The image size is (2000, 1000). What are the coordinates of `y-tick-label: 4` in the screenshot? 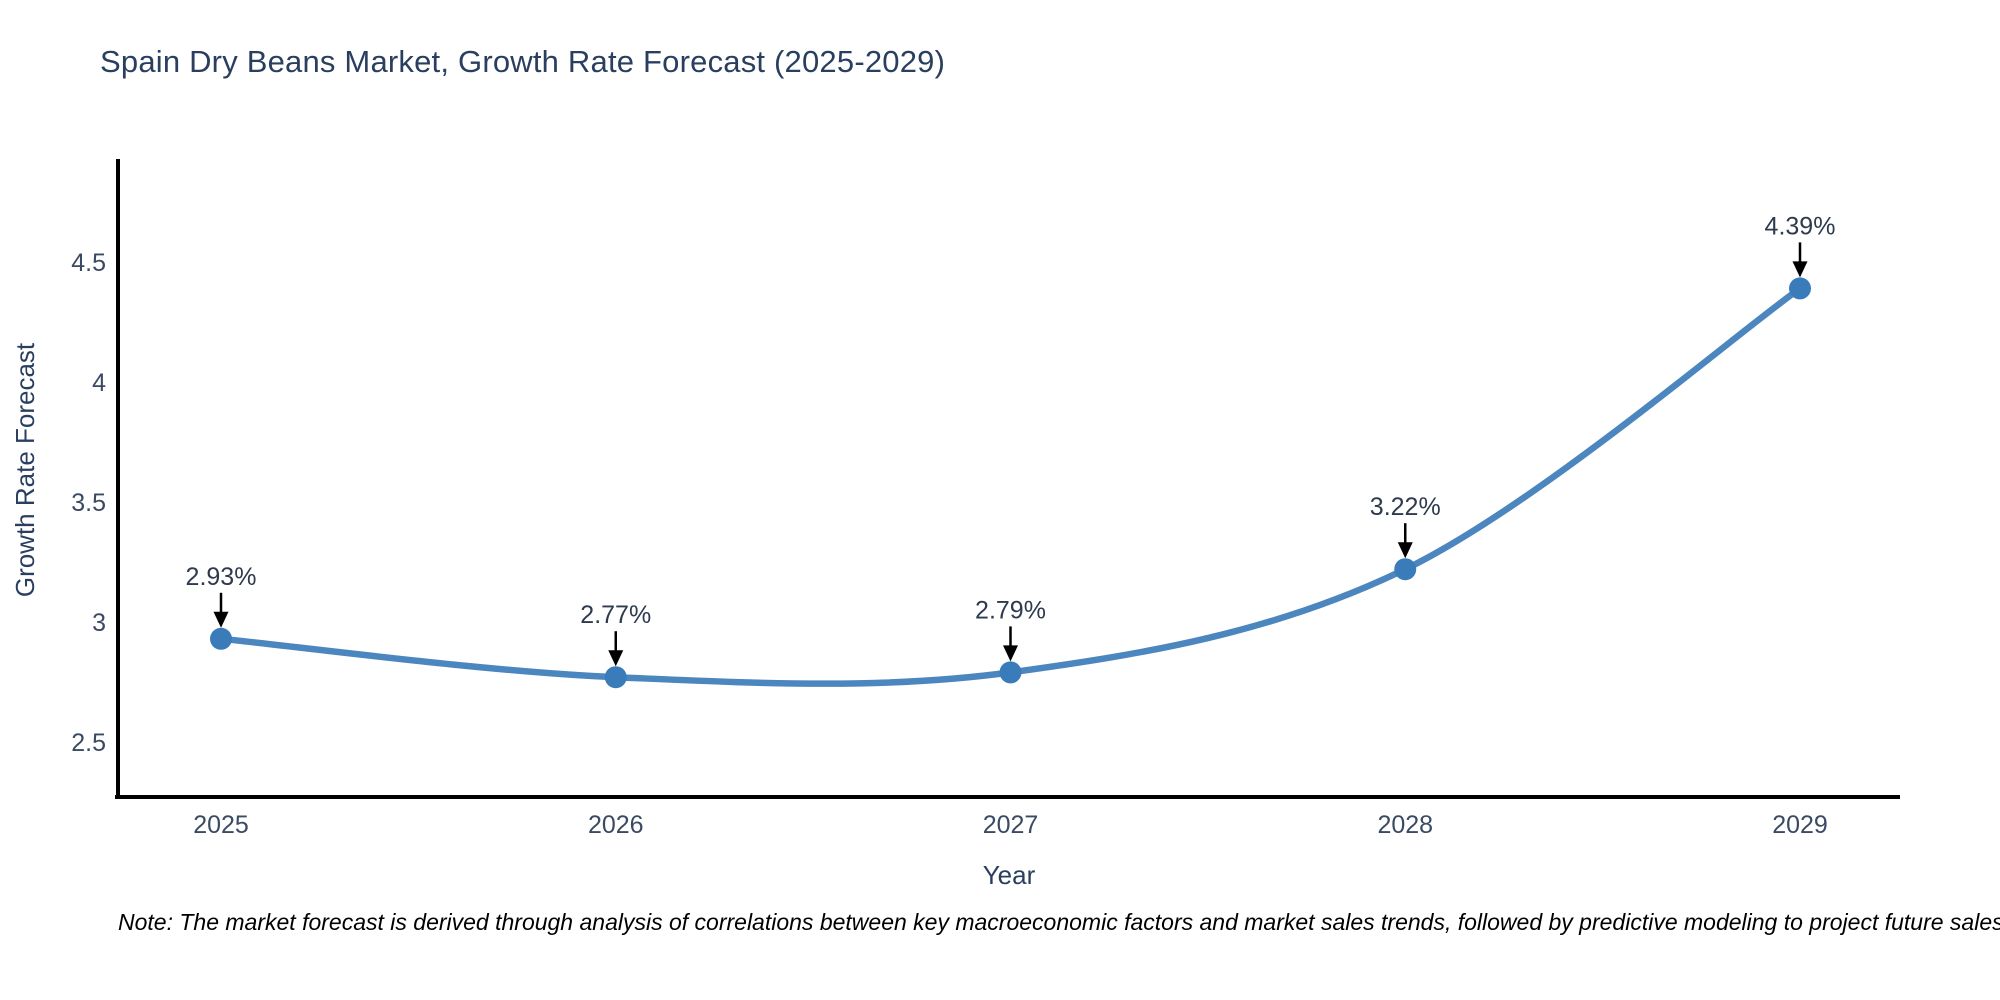 It's located at (99, 383).